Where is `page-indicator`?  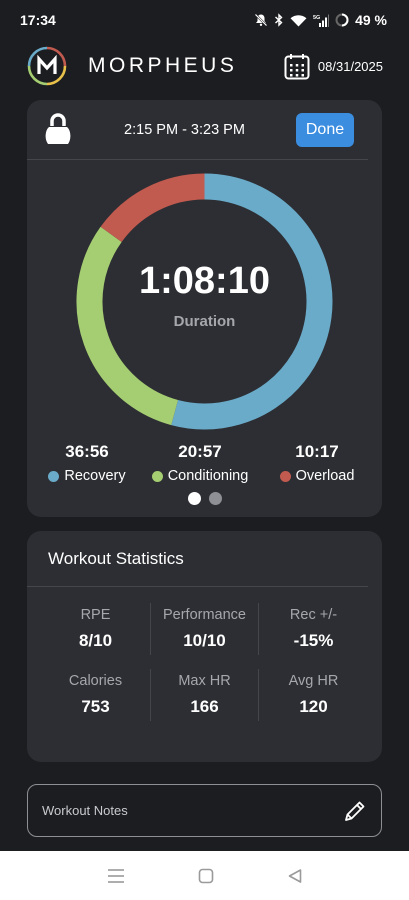 page-indicator is located at coordinates (204, 498).